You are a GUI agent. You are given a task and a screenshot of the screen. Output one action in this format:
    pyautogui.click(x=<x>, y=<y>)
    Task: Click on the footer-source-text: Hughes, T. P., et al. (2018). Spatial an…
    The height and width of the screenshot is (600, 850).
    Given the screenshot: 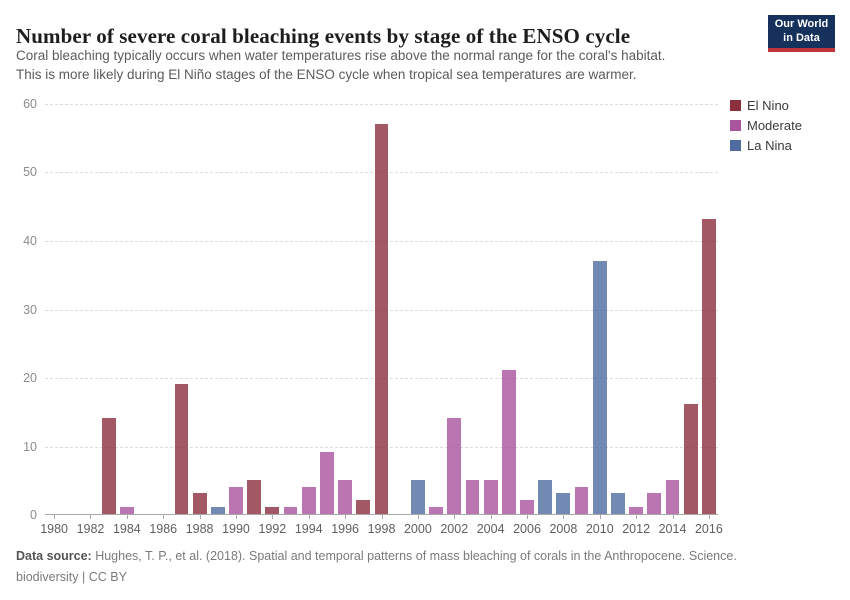 What is the action you would take?
    pyautogui.click(x=414, y=556)
    